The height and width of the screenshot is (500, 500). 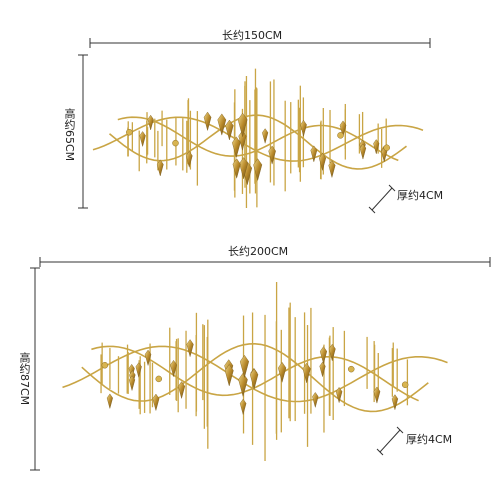 I want to click on height-label: 高约65CM, so click(x=69, y=135).